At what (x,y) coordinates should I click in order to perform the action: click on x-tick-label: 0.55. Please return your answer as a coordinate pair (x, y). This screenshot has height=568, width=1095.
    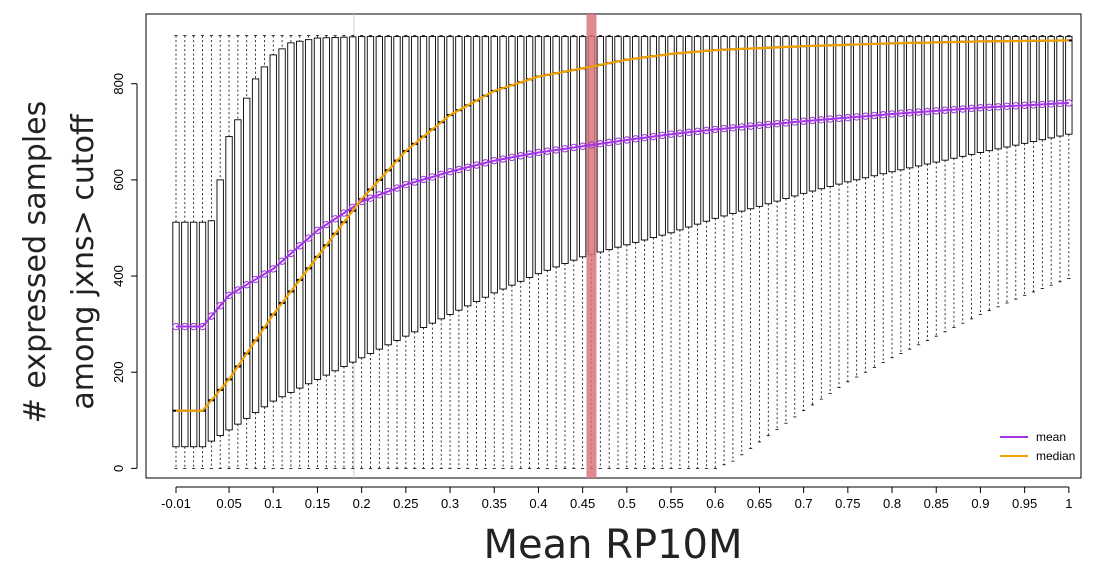
    Looking at the image, I should click on (670, 503).